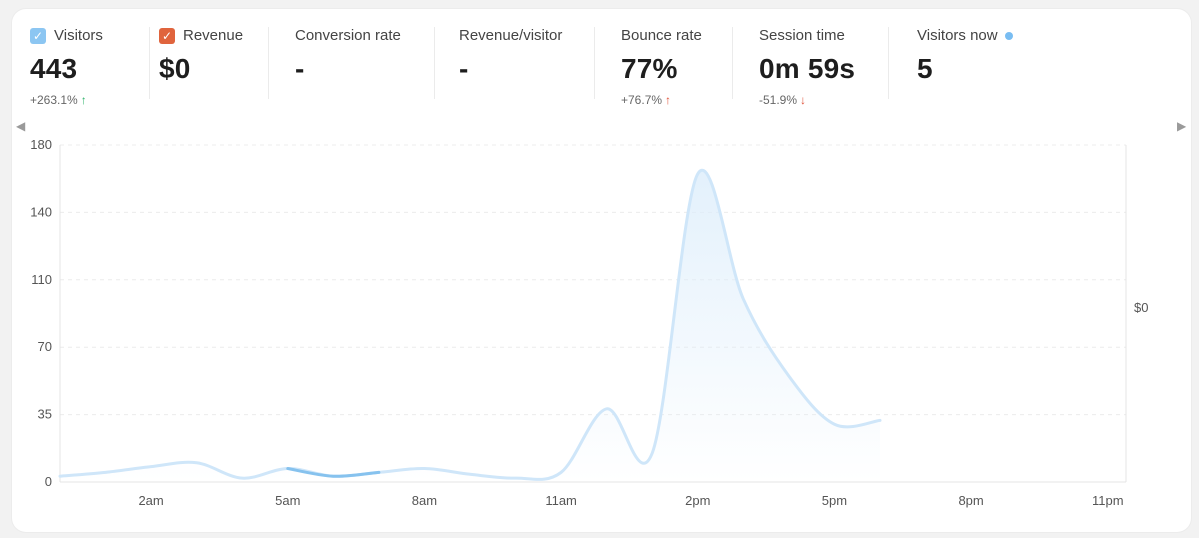 The height and width of the screenshot is (538, 1199). Describe the element at coordinates (807, 68) in the screenshot. I see `metric-session-time-value: 0m 59s` at that location.